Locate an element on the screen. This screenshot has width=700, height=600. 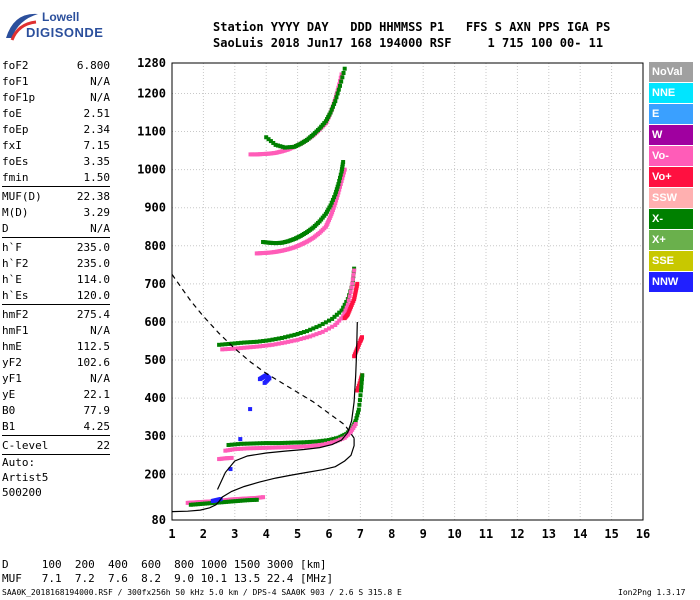
param-label: MUF(D) is located at coordinates (22, 196).